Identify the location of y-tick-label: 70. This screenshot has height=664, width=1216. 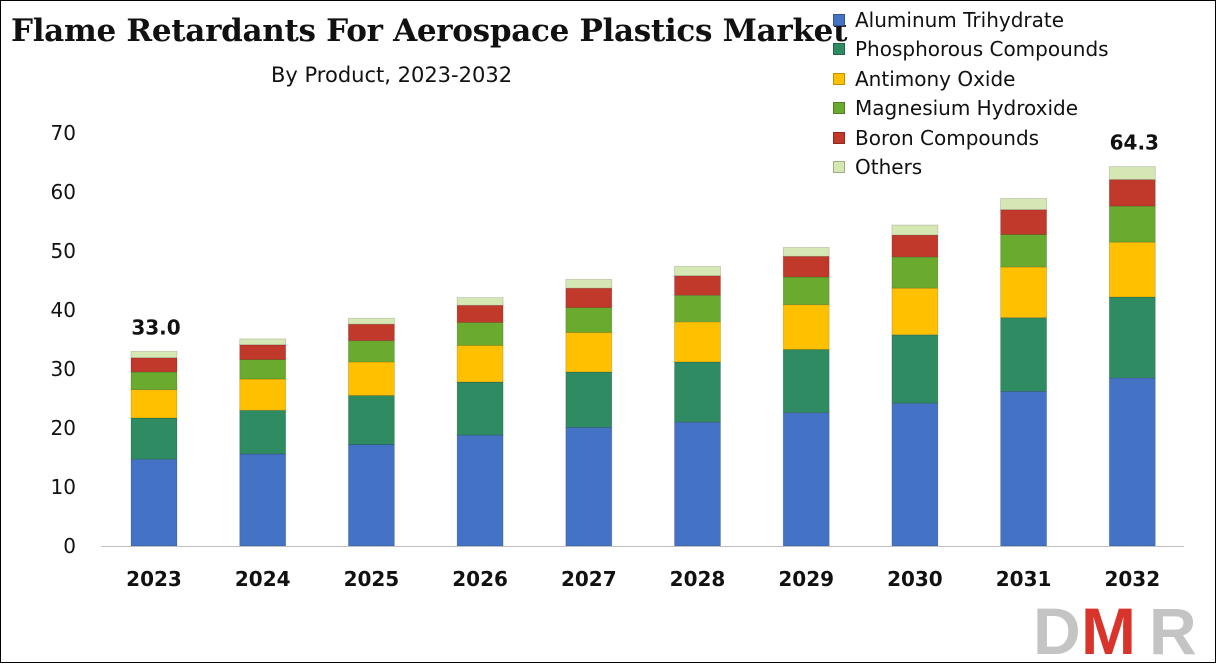
(63, 133).